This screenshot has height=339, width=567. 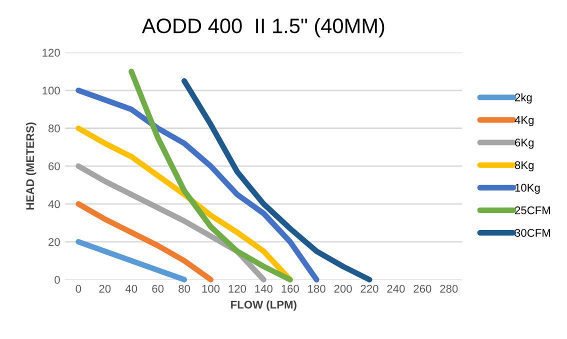 What do you see at coordinates (527, 189) in the screenshot?
I see `legend-label: 10Kg` at bounding box center [527, 189].